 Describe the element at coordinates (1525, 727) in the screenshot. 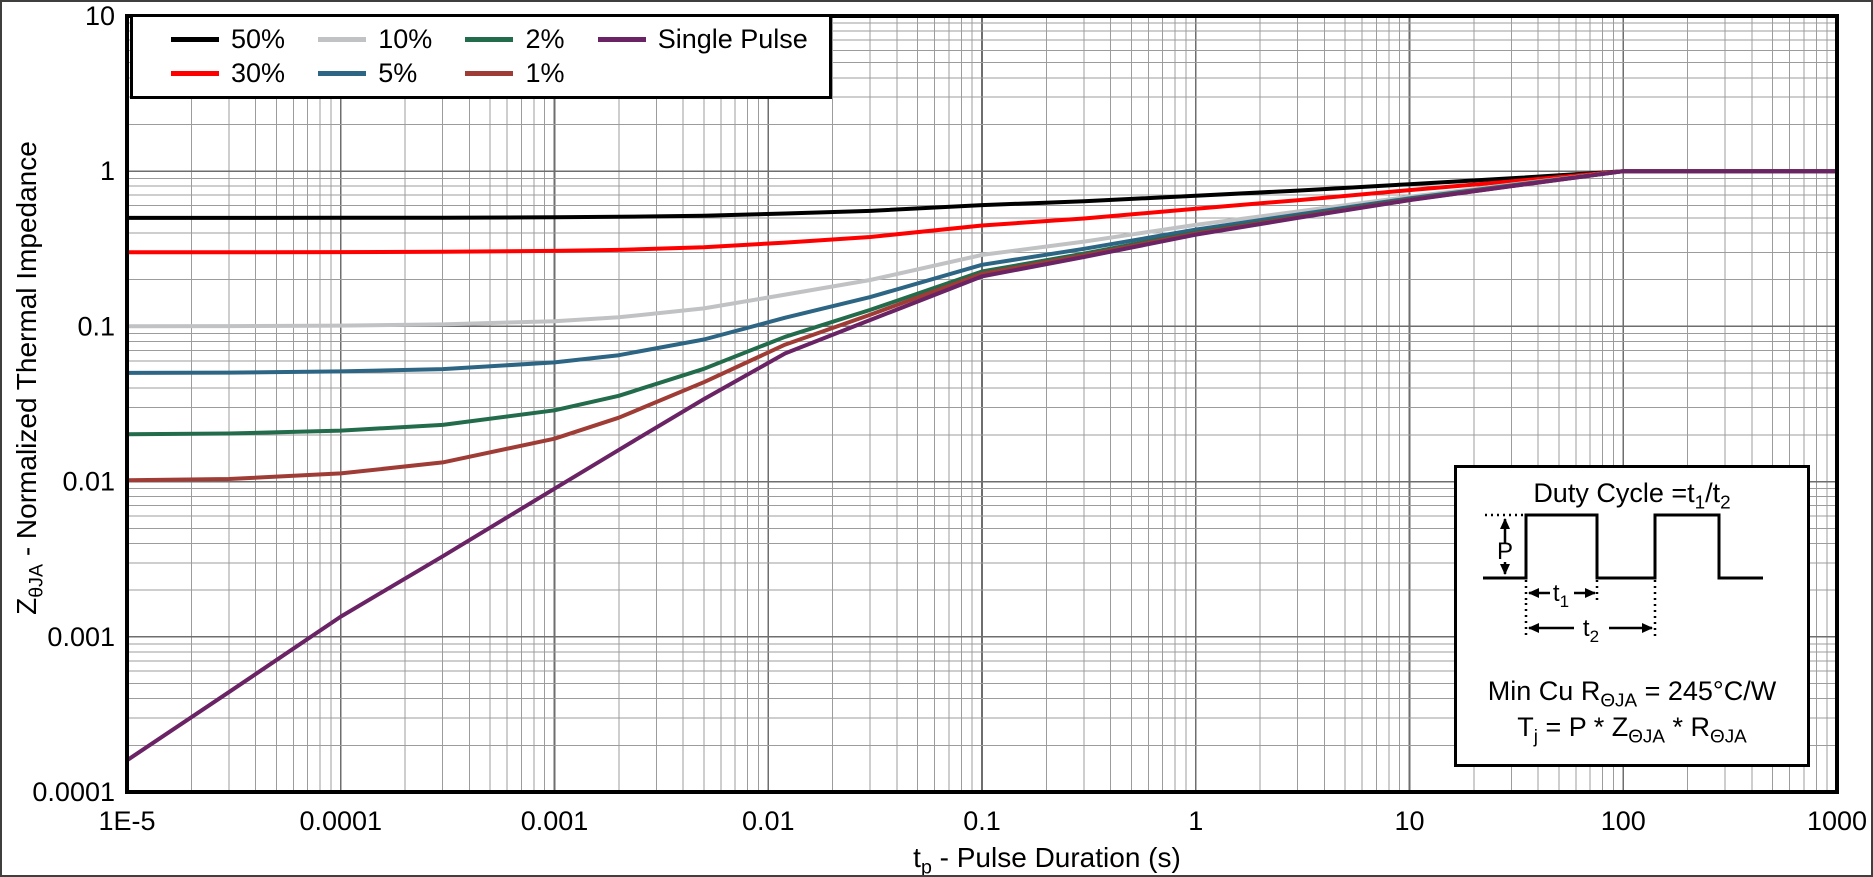

I see `formula2-text1: T` at that location.